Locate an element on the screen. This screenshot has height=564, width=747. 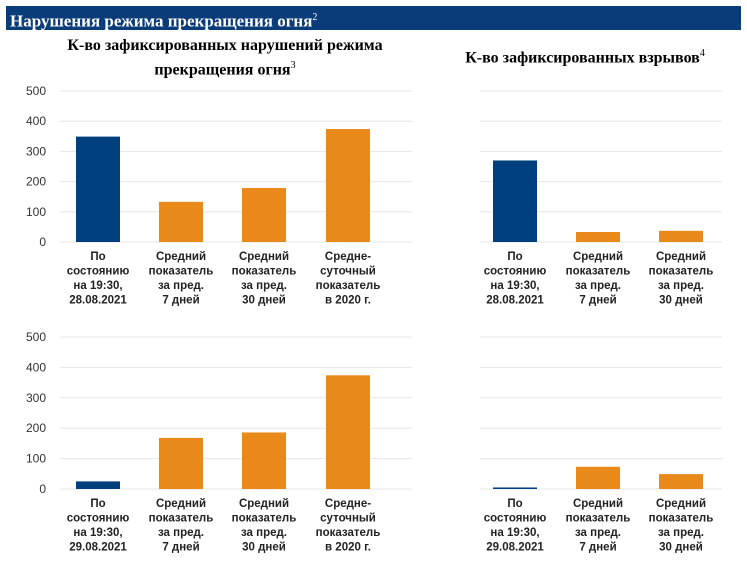
violations-footnote: 3 is located at coordinates (293, 65).